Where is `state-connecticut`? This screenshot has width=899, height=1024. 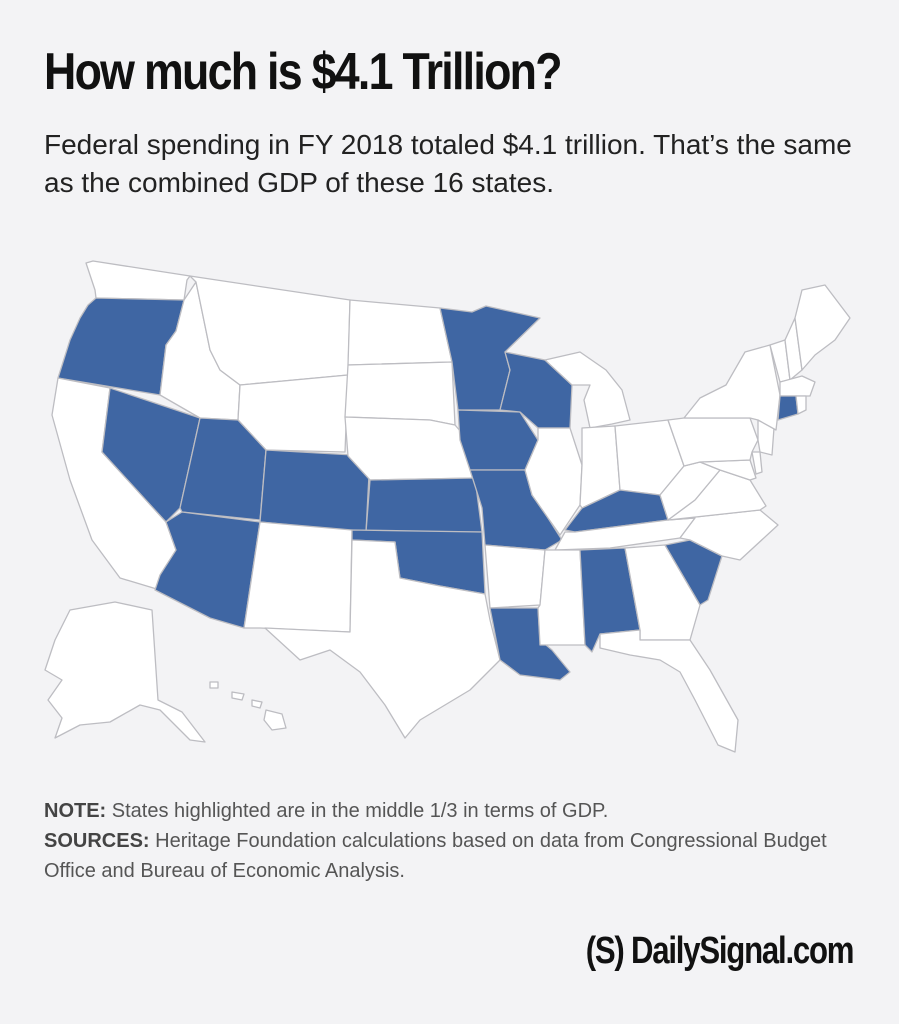 state-connecticut is located at coordinates (788, 408).